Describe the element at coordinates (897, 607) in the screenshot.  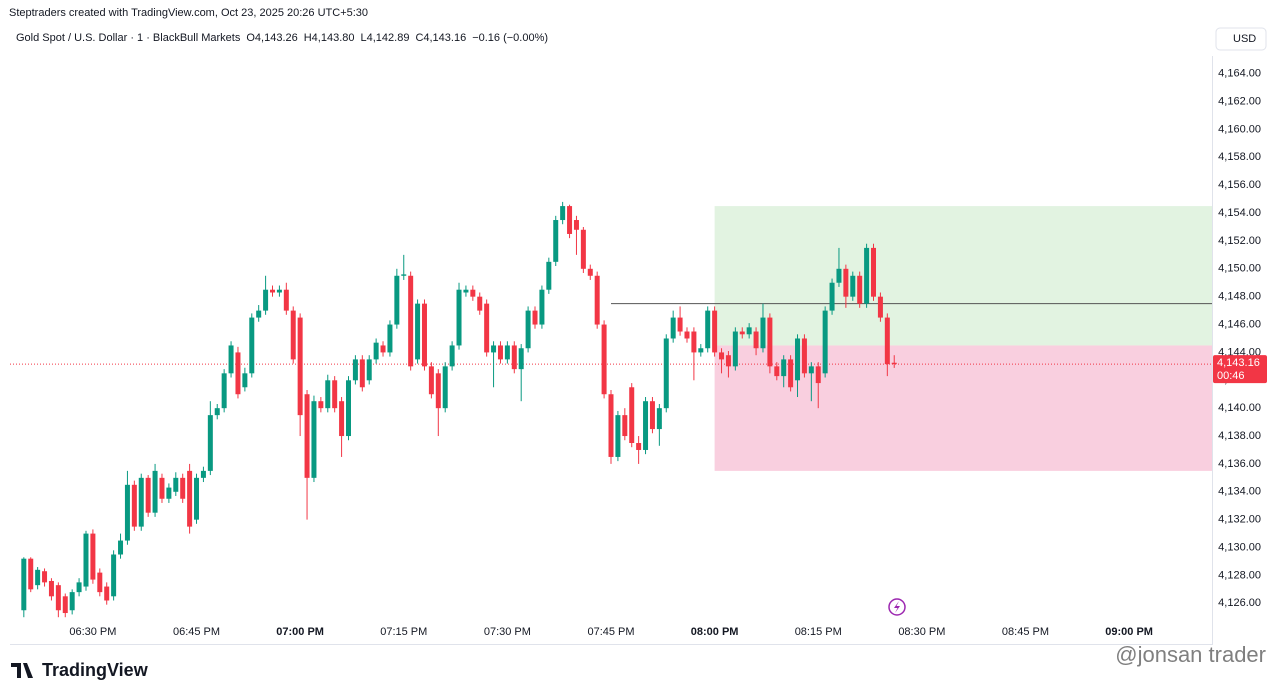
I see `alert-icon` at that location.